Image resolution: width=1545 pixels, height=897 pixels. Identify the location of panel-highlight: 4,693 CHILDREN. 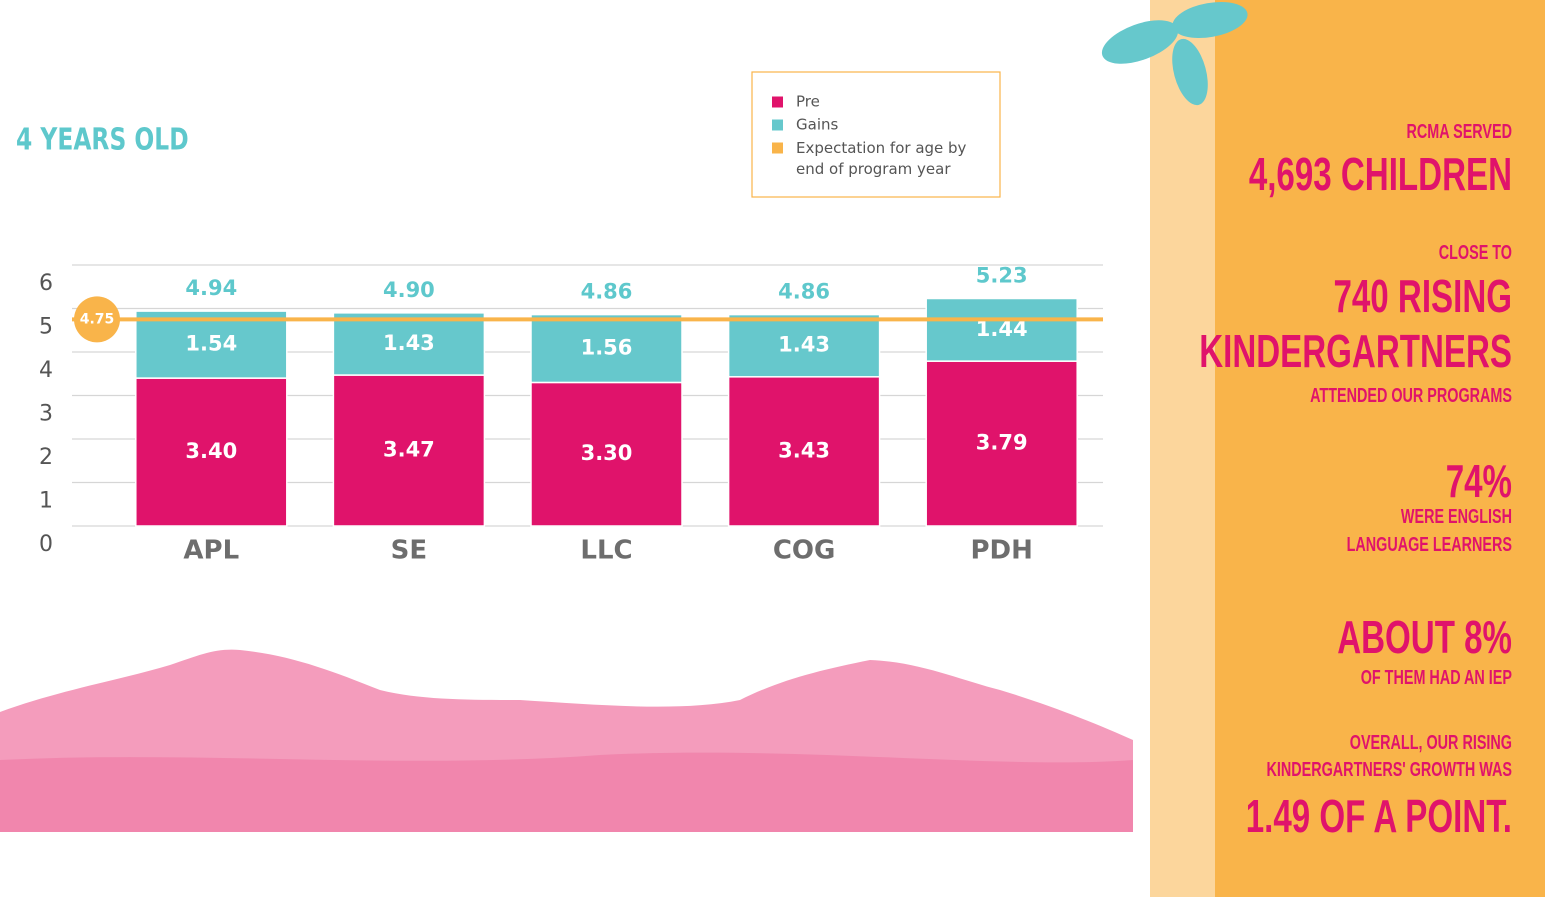
(1380, 175).